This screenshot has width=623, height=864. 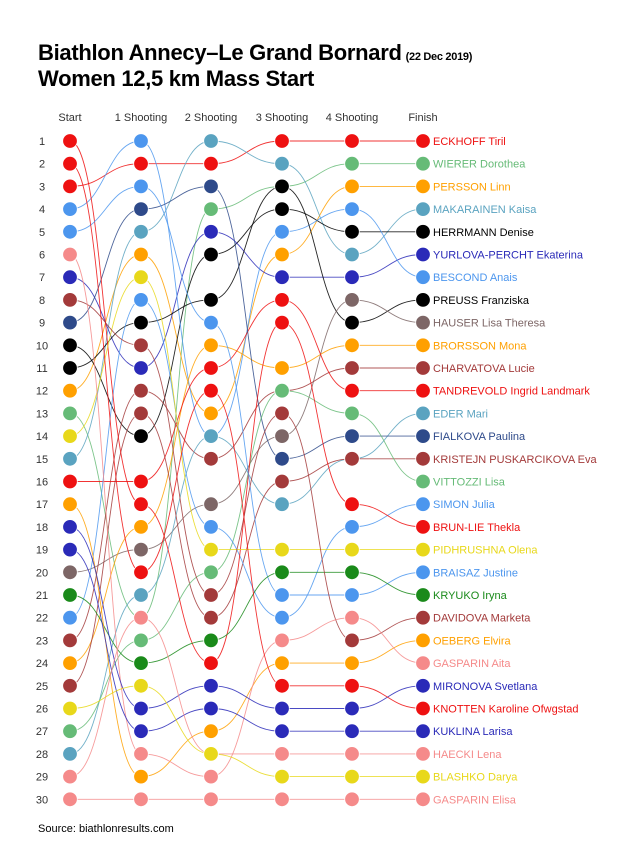 What do you see at coordinates (477, 528) in the screenshot?
I see `athlete-label: BRUN-LIE Thekla` at bounding box center [477, 528].